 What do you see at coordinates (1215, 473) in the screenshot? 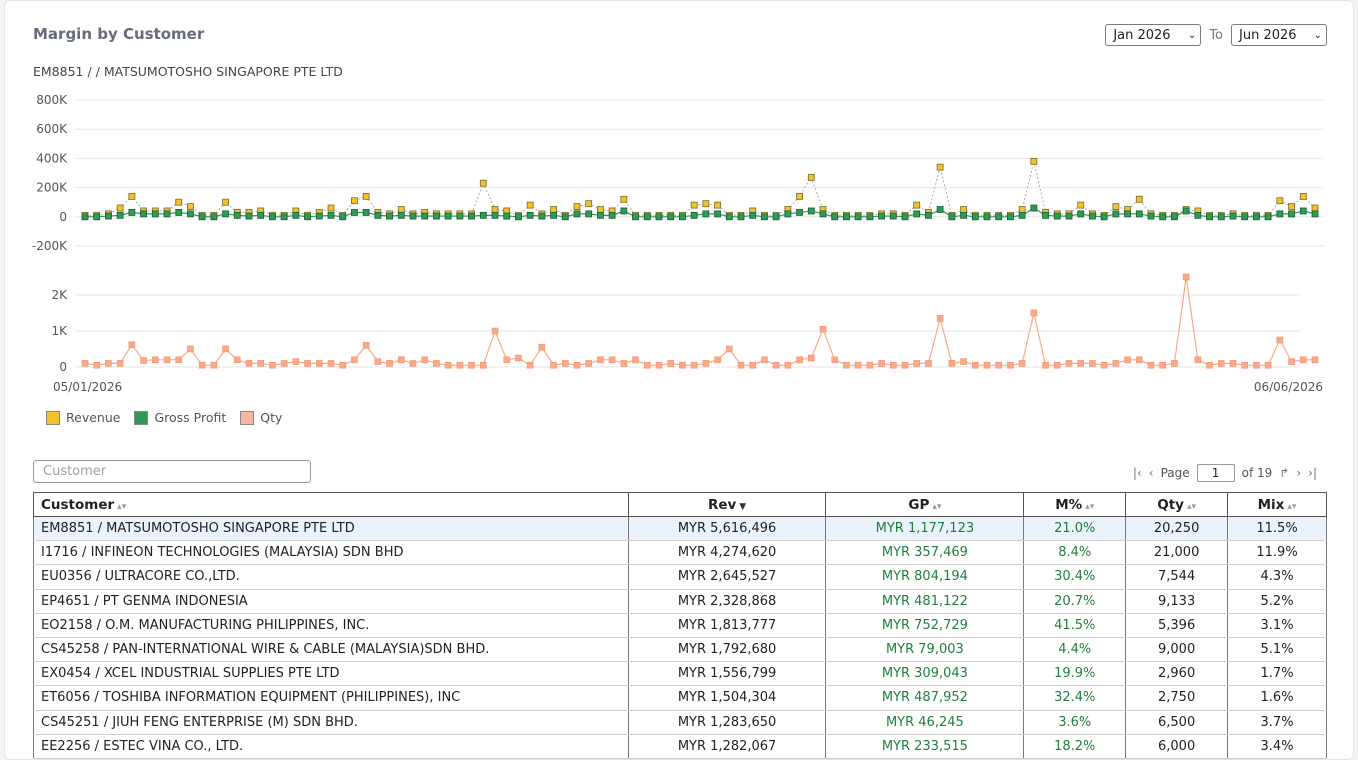
I see `page-number-input: 1` at bounding box center [1215, 473].